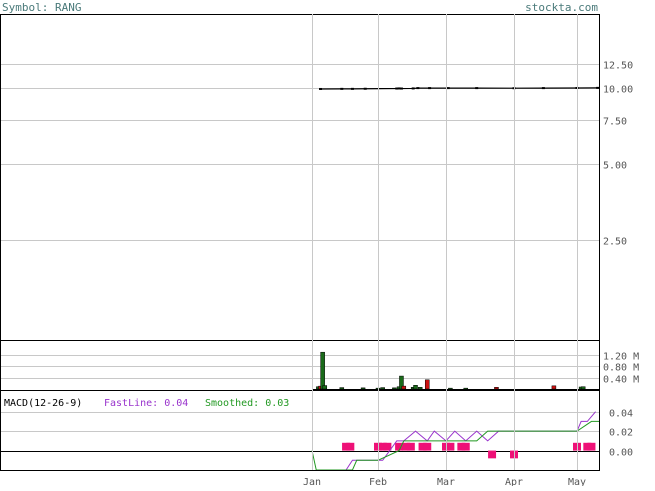  I want to click on macd-smoothed-line, so click(455, 445).